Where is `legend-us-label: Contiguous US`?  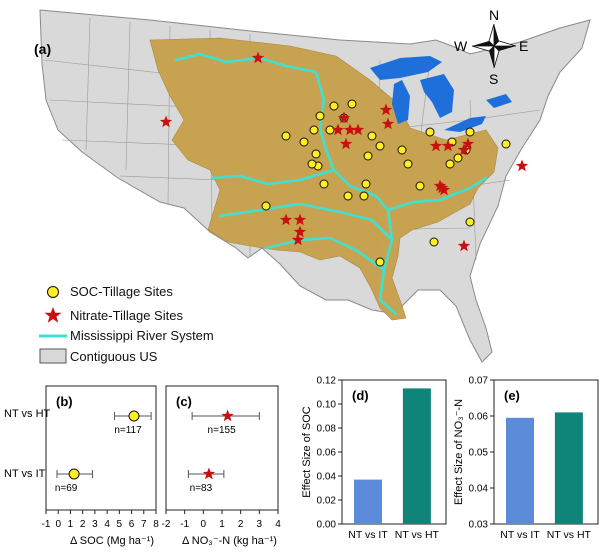 legend-us-label: Contiguous US is located at coordinates (114, 356).